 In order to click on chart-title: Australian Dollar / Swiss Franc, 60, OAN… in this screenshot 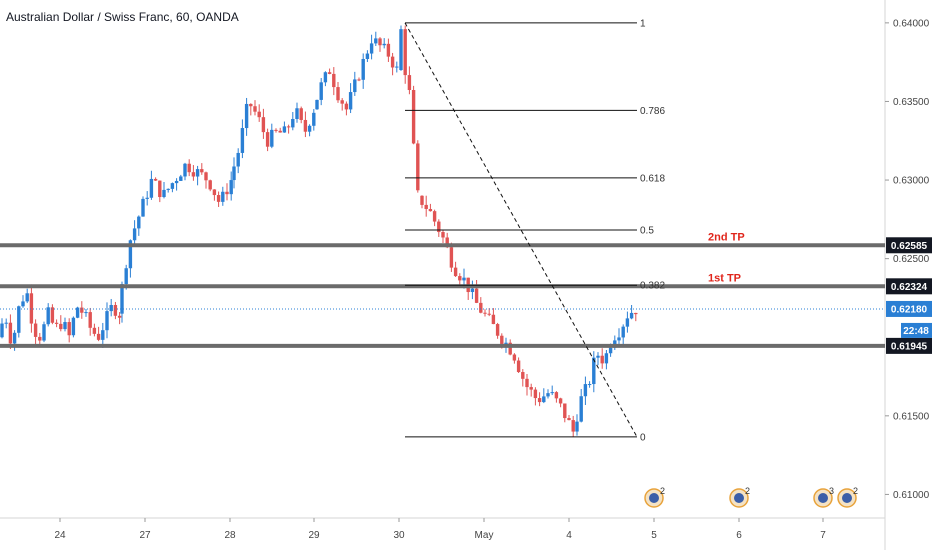, I will do `click(122, 17)`.